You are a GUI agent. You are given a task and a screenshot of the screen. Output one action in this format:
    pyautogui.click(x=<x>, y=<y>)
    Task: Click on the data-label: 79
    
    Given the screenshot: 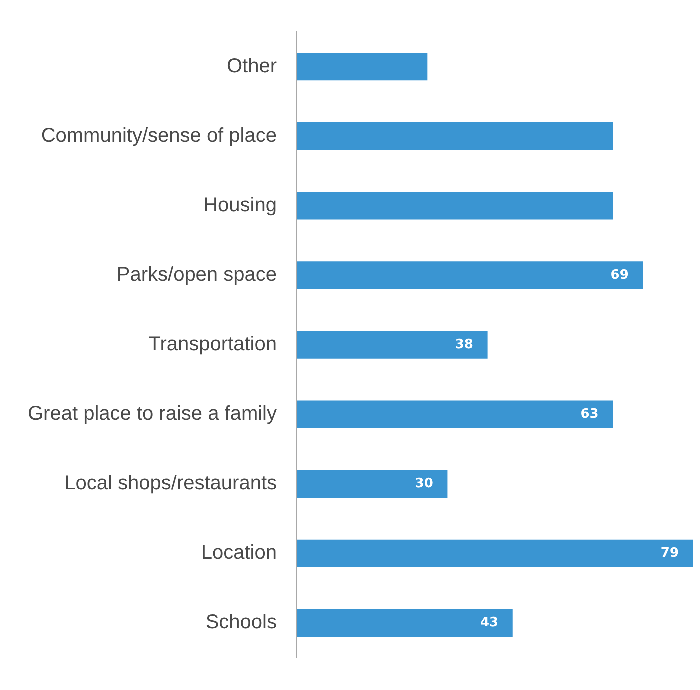 What is the action you would take?
    pyautogui.click(x=669, y=554)
    